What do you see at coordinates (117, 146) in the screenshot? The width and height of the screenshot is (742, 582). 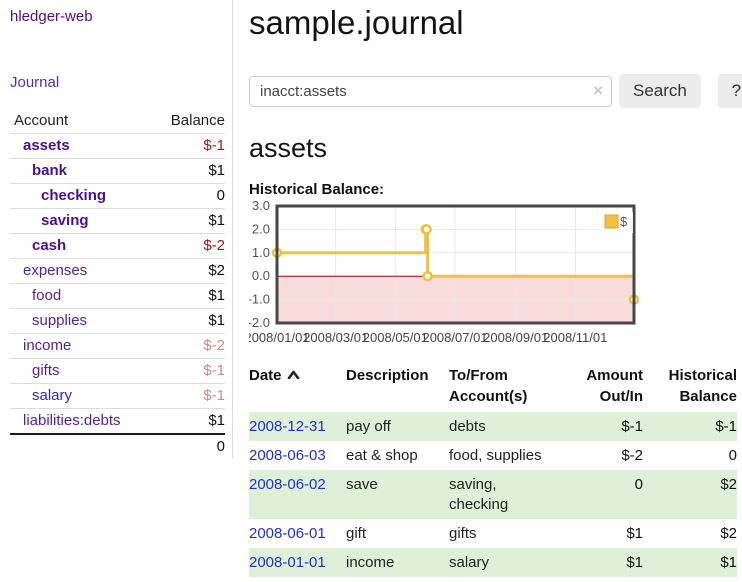 I see `account-row: assets $-1` at bounding box center [117, 146].